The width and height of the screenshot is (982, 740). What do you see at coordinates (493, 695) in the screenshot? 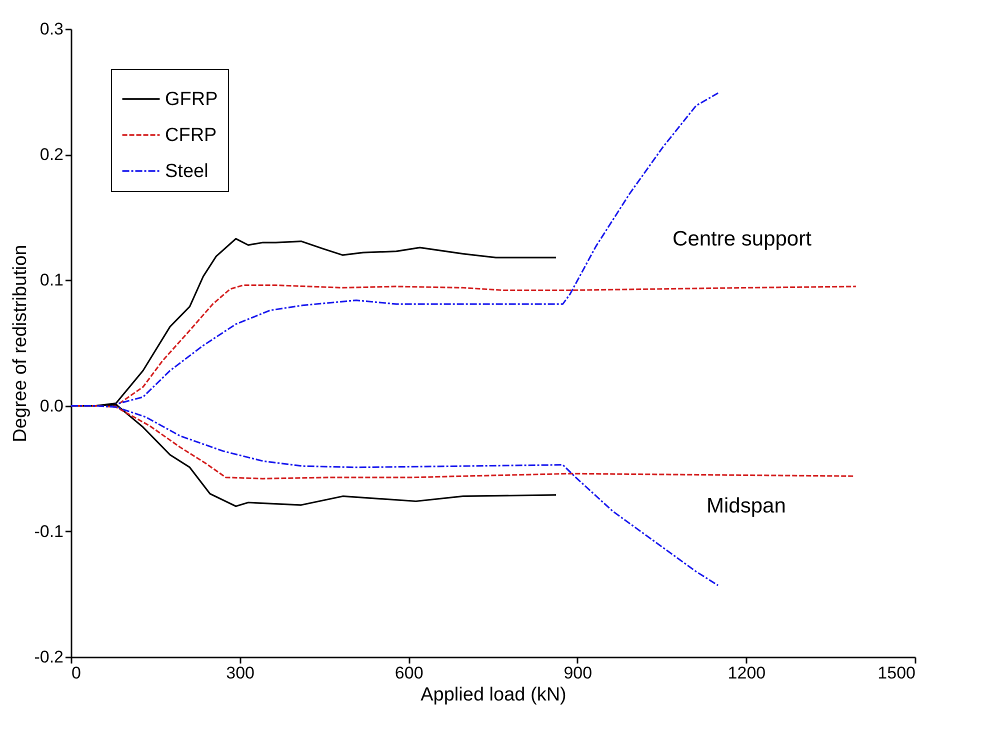
I see `x-axis-title: Applied load (kN)` at bounding box center [493, 695].